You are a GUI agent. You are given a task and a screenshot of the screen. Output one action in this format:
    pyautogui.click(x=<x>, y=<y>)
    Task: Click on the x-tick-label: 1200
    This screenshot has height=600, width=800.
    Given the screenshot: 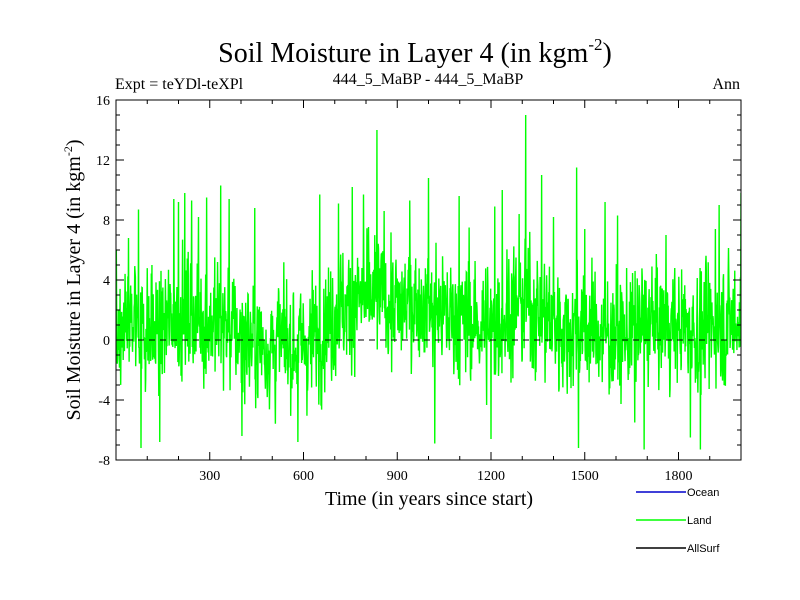 What is the action you would take?
    pyautogui.click(x=491, y=476)
    